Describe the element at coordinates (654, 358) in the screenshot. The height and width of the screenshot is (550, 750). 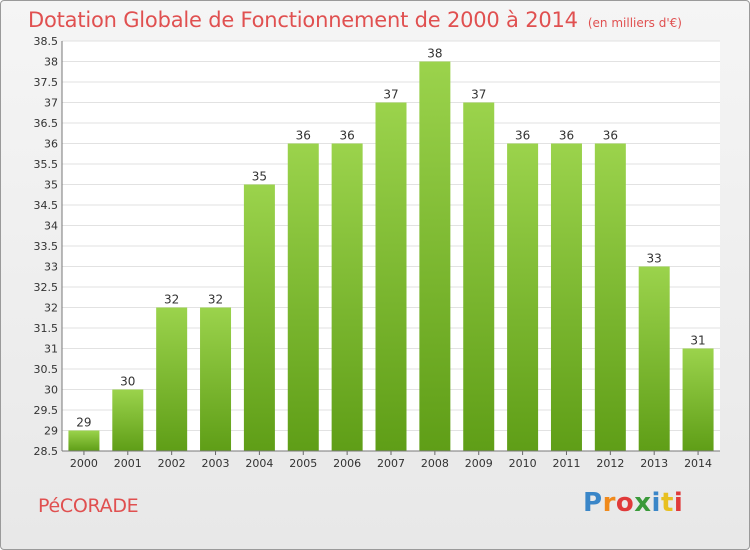
I see `bar-2013` at that location.